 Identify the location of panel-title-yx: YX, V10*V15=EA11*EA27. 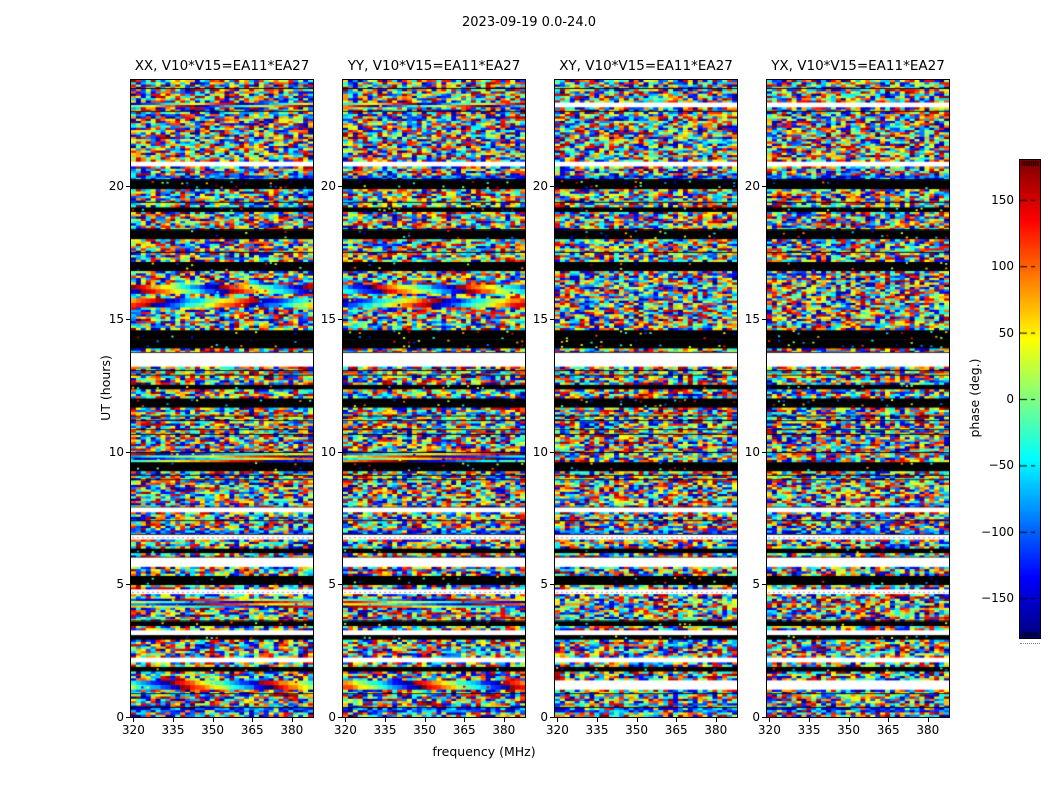
(858, 66).